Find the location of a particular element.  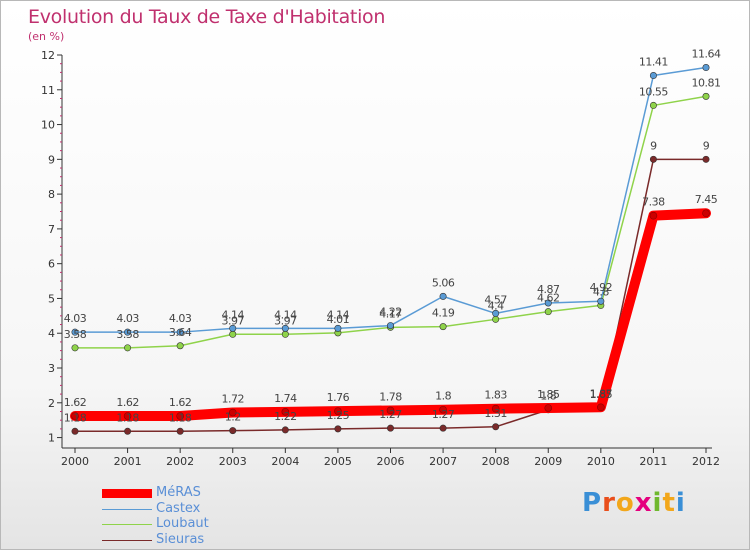

data-label: 1.85 is located at coordinates (601, 394).